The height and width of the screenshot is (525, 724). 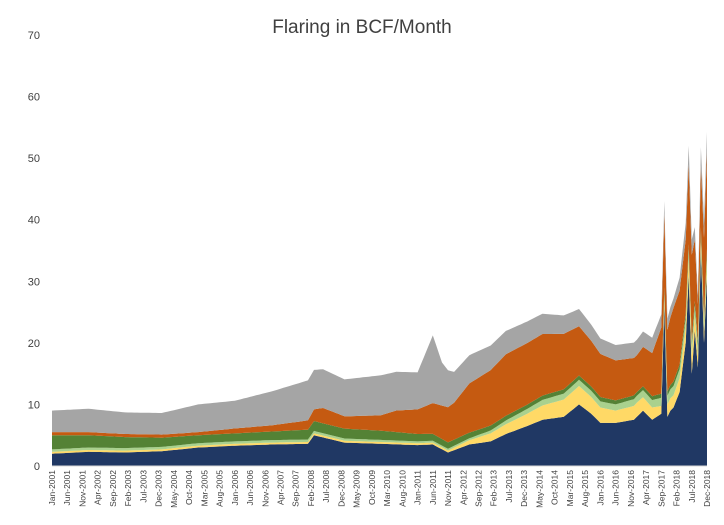 I want to click on x-tick-label: Dec-2003, so click(x=159, y=488).